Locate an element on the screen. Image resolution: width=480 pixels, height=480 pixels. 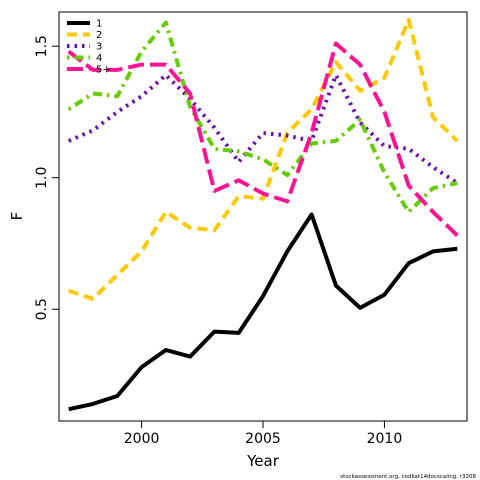
x-tick-label: 2000 is located at coordinates (142, 439).